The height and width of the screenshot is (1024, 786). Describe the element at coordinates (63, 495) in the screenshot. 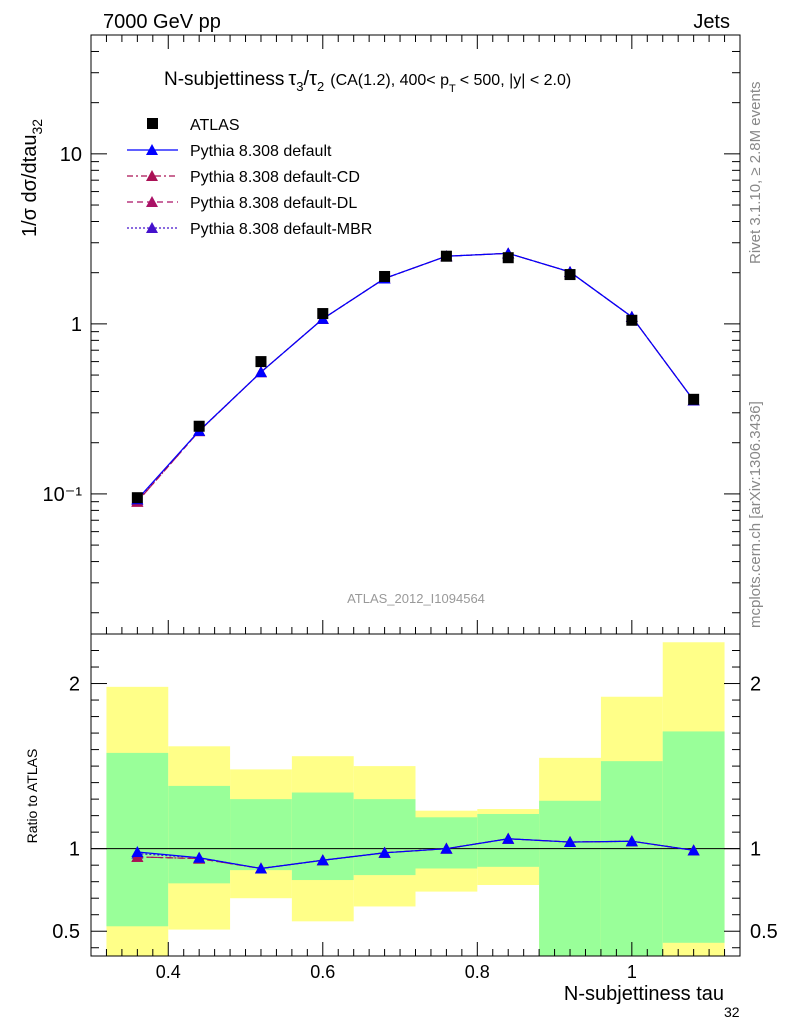

I see `y-tick-label: 10⁻¹` at that location.